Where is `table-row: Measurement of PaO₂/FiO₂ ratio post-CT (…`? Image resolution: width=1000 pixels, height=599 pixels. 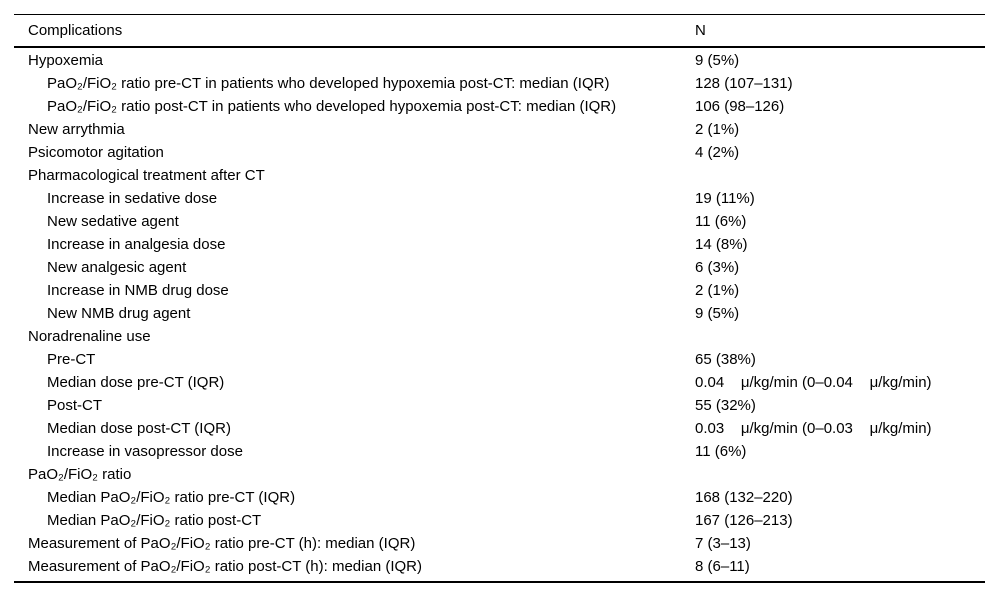
table-row: Measurement of PaO₂/FiO₂ ratio post-CT (… is located at coordinates (499, 566).